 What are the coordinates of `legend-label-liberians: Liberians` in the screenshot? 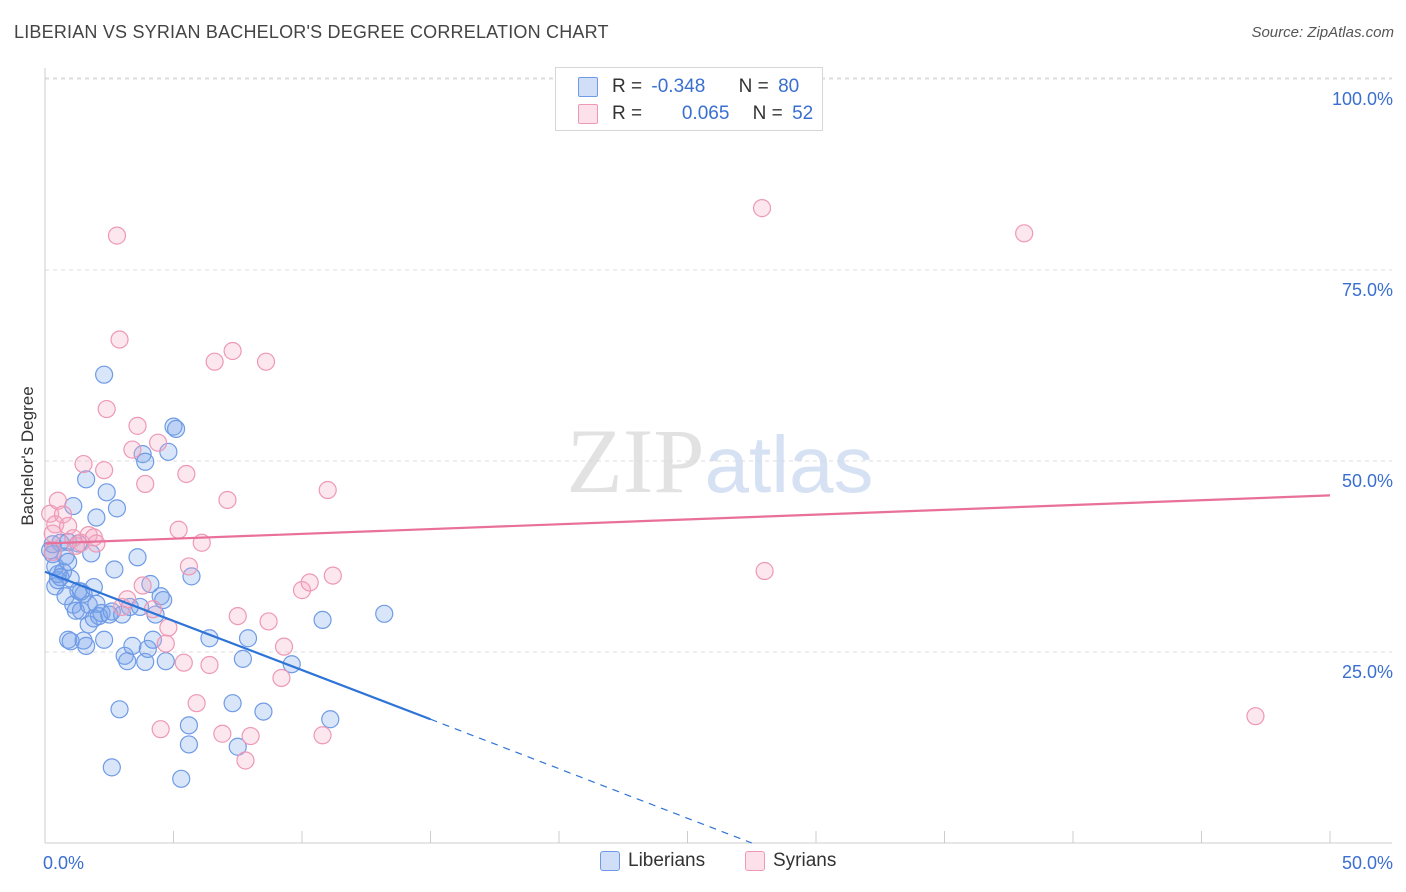 It's located at (667, 860).